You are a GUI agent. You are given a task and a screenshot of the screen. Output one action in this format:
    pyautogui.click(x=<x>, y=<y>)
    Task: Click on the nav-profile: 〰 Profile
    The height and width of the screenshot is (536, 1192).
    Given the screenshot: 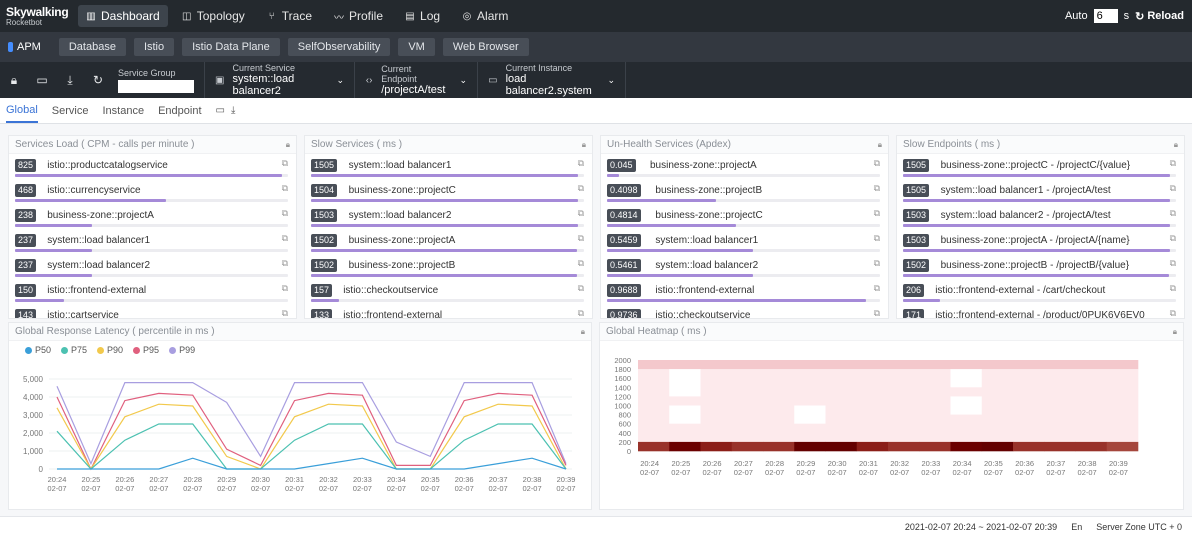 What is the action you would take?
    pyautogui.click(x=358, y=16)
    